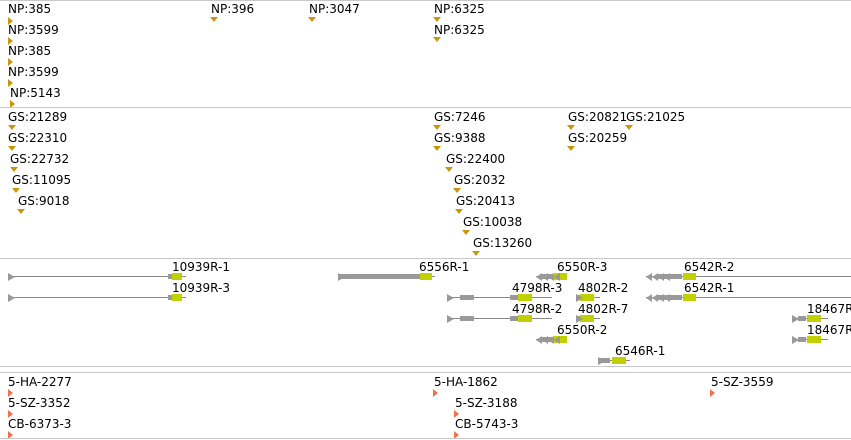 This screenshot has height=440, width=851. I want to click on gs-feature-label: GS:20821, so click(598, 117).